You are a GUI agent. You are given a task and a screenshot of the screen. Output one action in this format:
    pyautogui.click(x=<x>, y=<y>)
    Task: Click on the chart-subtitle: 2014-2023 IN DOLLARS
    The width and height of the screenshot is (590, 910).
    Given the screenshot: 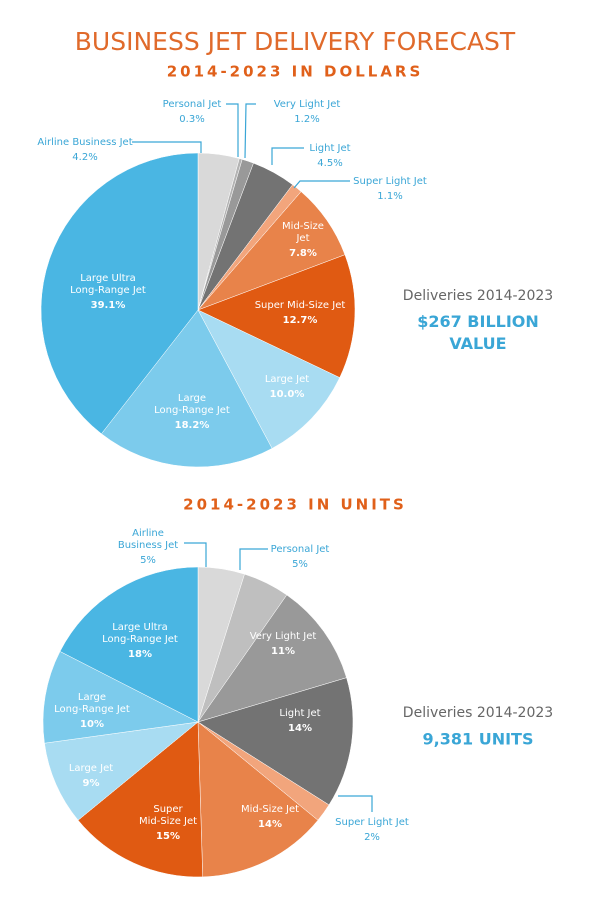 What is the action you would take?
    pyautogui.click(x=295, y=72)
    